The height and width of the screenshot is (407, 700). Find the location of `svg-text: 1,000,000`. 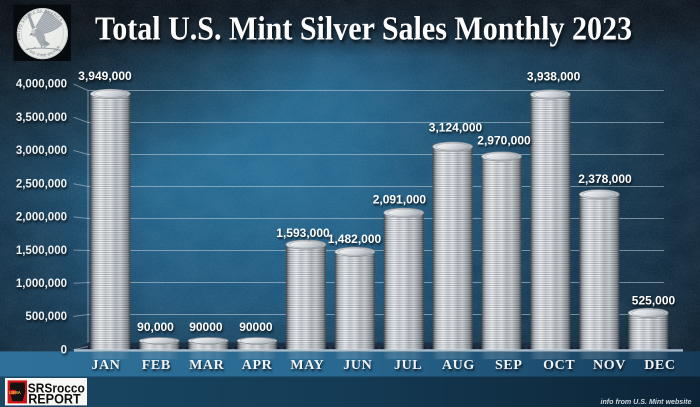

svg-text: 1,000,000 is located at coordinates (41, 284).